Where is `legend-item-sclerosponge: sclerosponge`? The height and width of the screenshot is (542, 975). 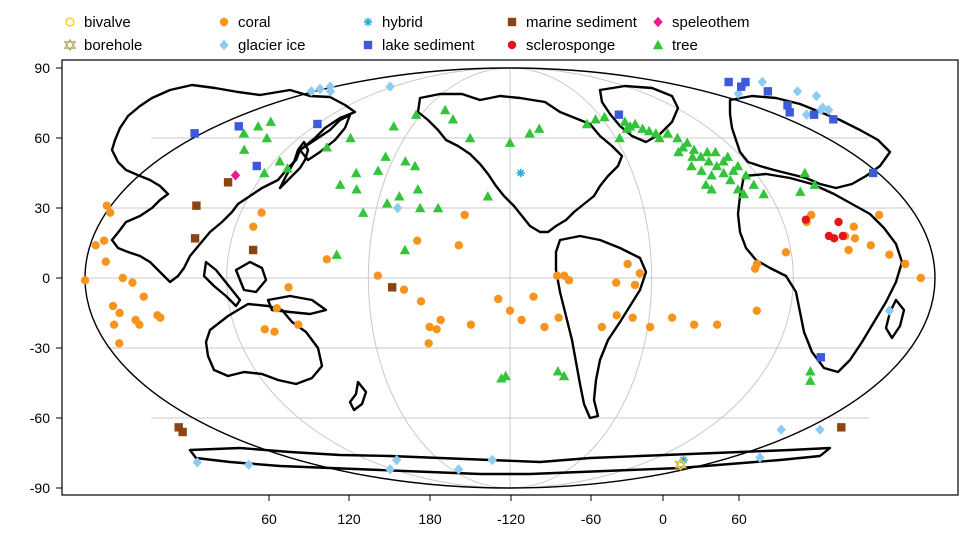
legend-item-sclerosponge: sclerosponge is located at coordinates (561, 45).